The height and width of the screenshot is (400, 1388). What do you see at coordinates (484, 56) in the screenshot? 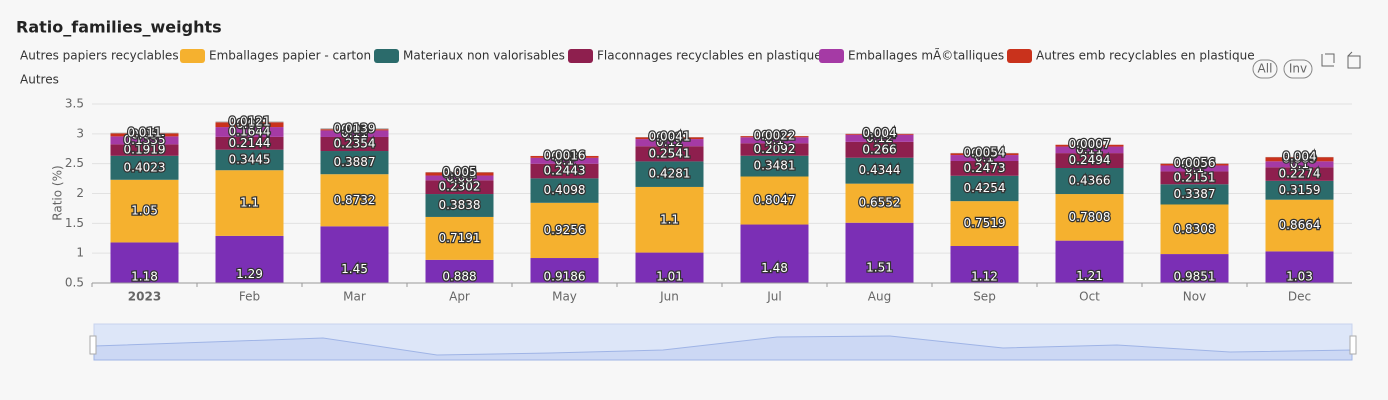
I see `legend-label: Materiaux non valorisables` at bounding box center [484, 56].